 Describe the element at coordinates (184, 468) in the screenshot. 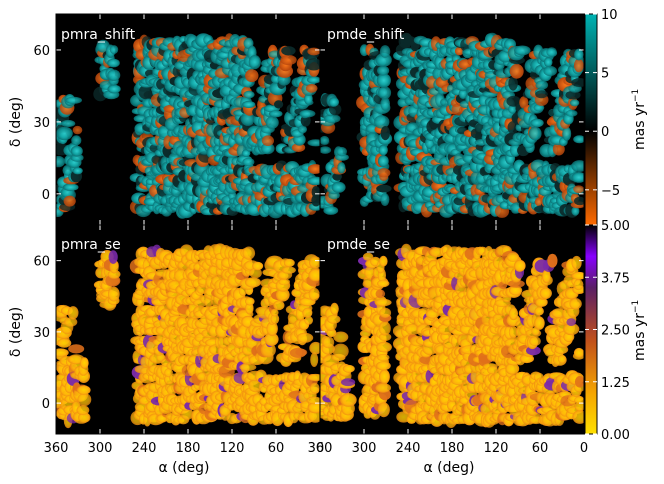

I see `x-axis-label-left: α (deg)` at that location.